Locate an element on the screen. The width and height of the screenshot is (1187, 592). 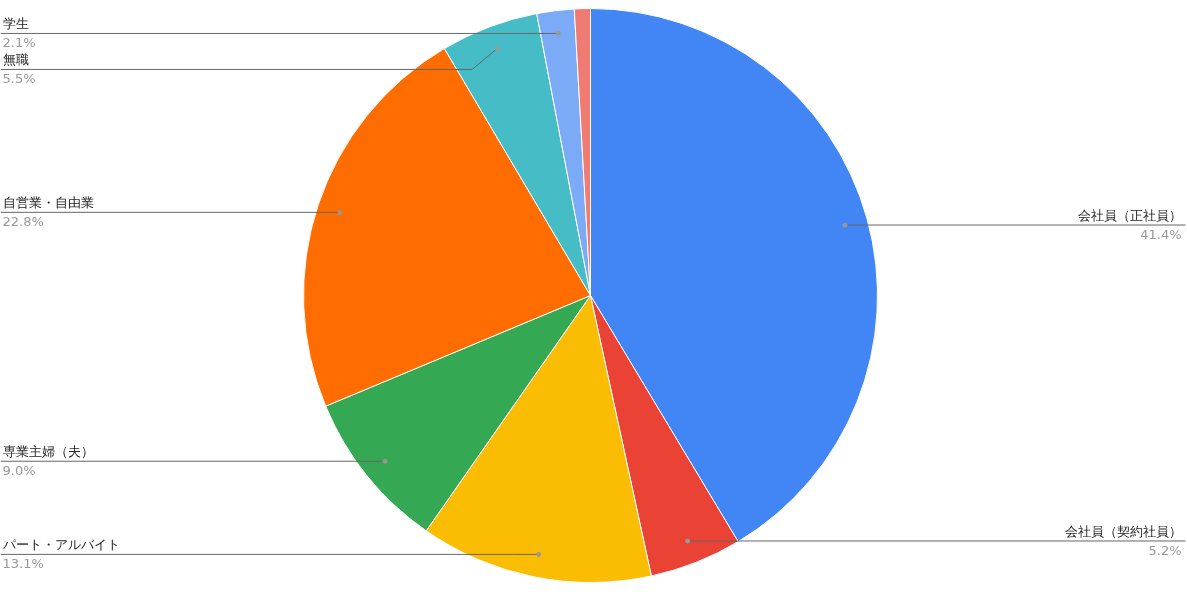
slice-label: 会社員（契約社員） is located at coordinates (1123, 531).